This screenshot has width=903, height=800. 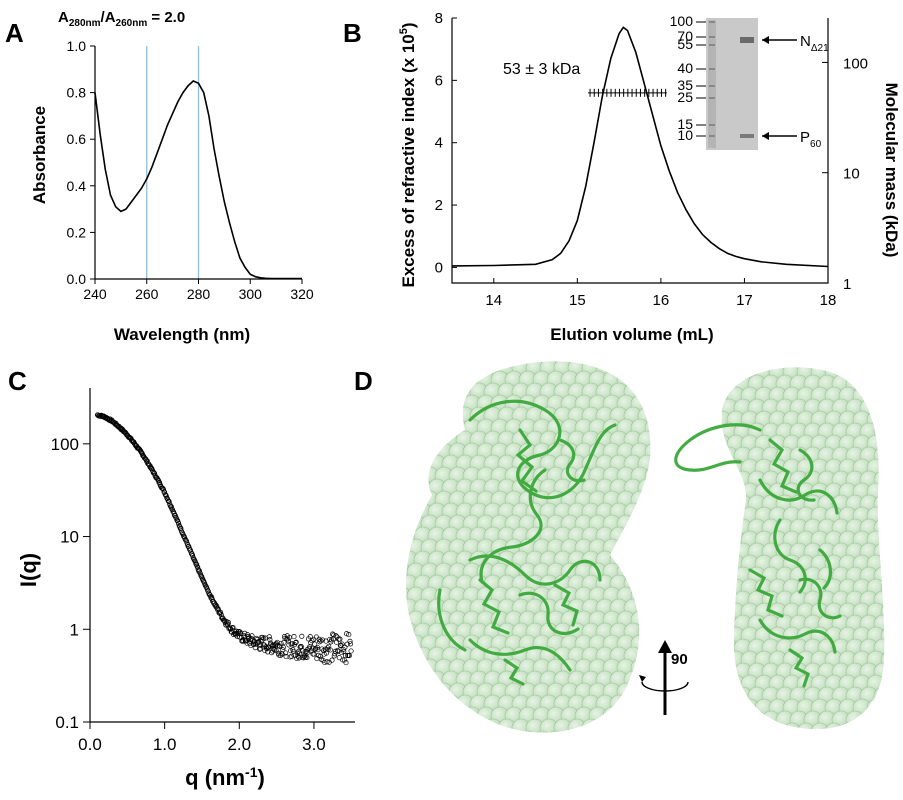 I want to click on panel-label-b: B, so click(x=352, y=33).